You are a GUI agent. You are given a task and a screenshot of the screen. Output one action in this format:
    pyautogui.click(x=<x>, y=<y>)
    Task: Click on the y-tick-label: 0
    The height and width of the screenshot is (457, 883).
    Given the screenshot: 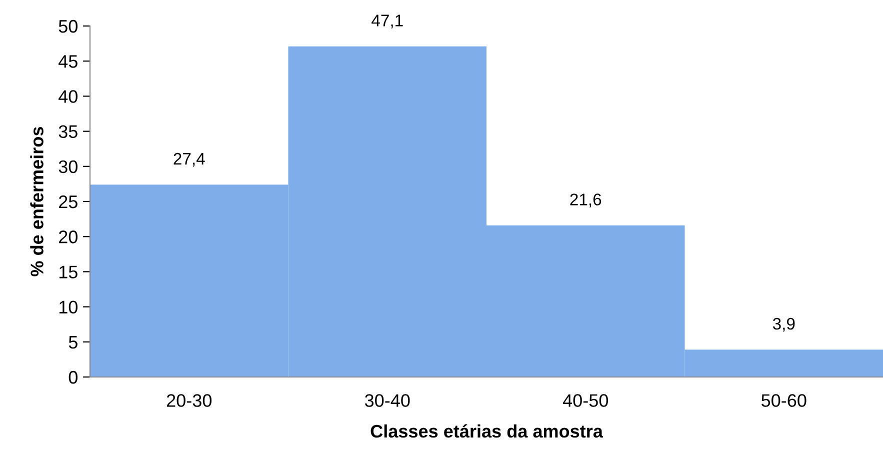 What is the action you would take?
    pyautogui.click(x=73, y=377)
    